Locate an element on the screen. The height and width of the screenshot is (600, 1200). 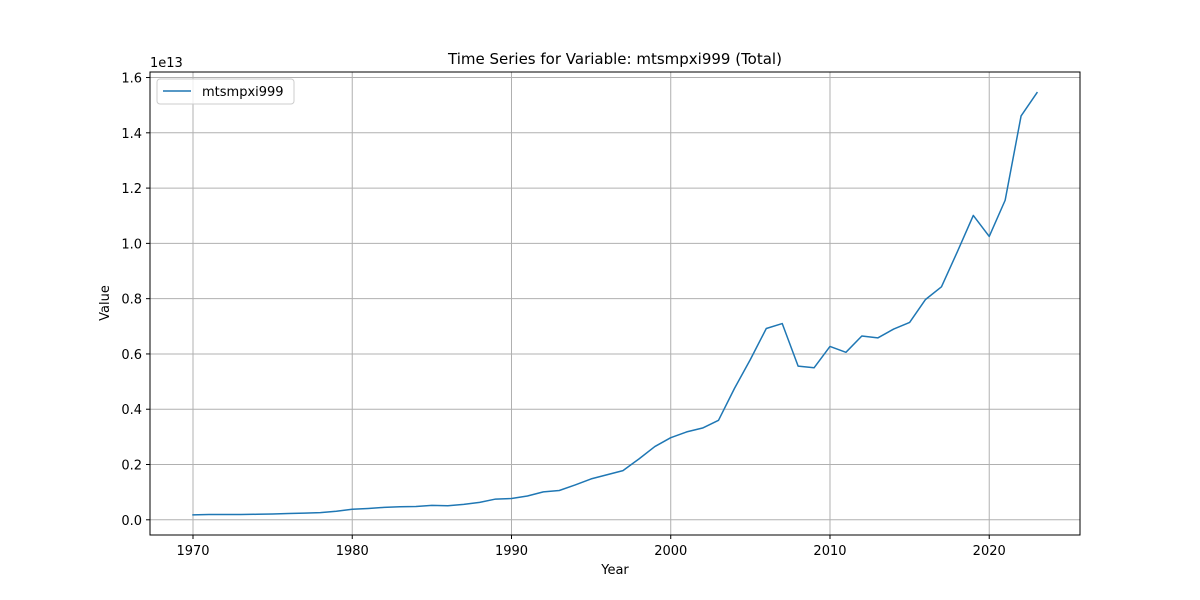
x-axis-label: Year is located at coordinates (614, 570).